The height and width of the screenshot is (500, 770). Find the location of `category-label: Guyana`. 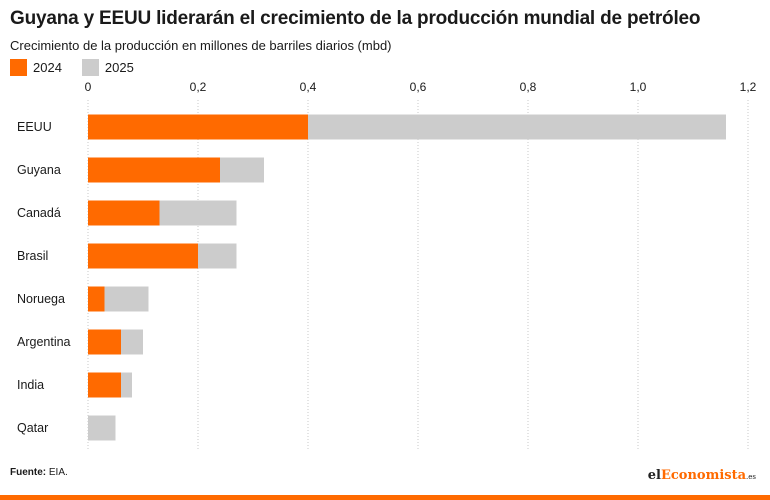

category-label: Guyana is located at coordinates (39, 170).